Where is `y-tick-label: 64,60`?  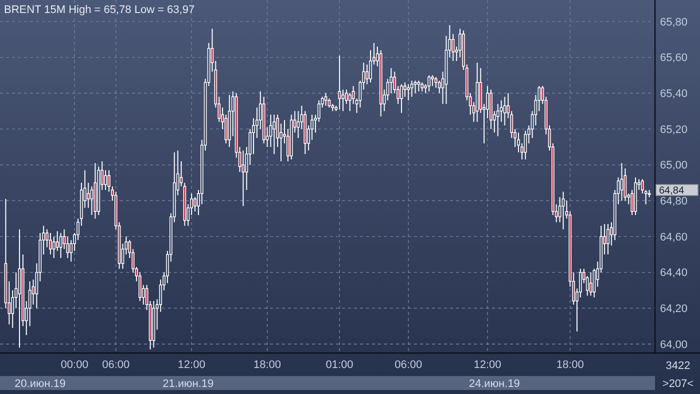
y-tick-label: 64,60 is located at coordinates (674, 237).